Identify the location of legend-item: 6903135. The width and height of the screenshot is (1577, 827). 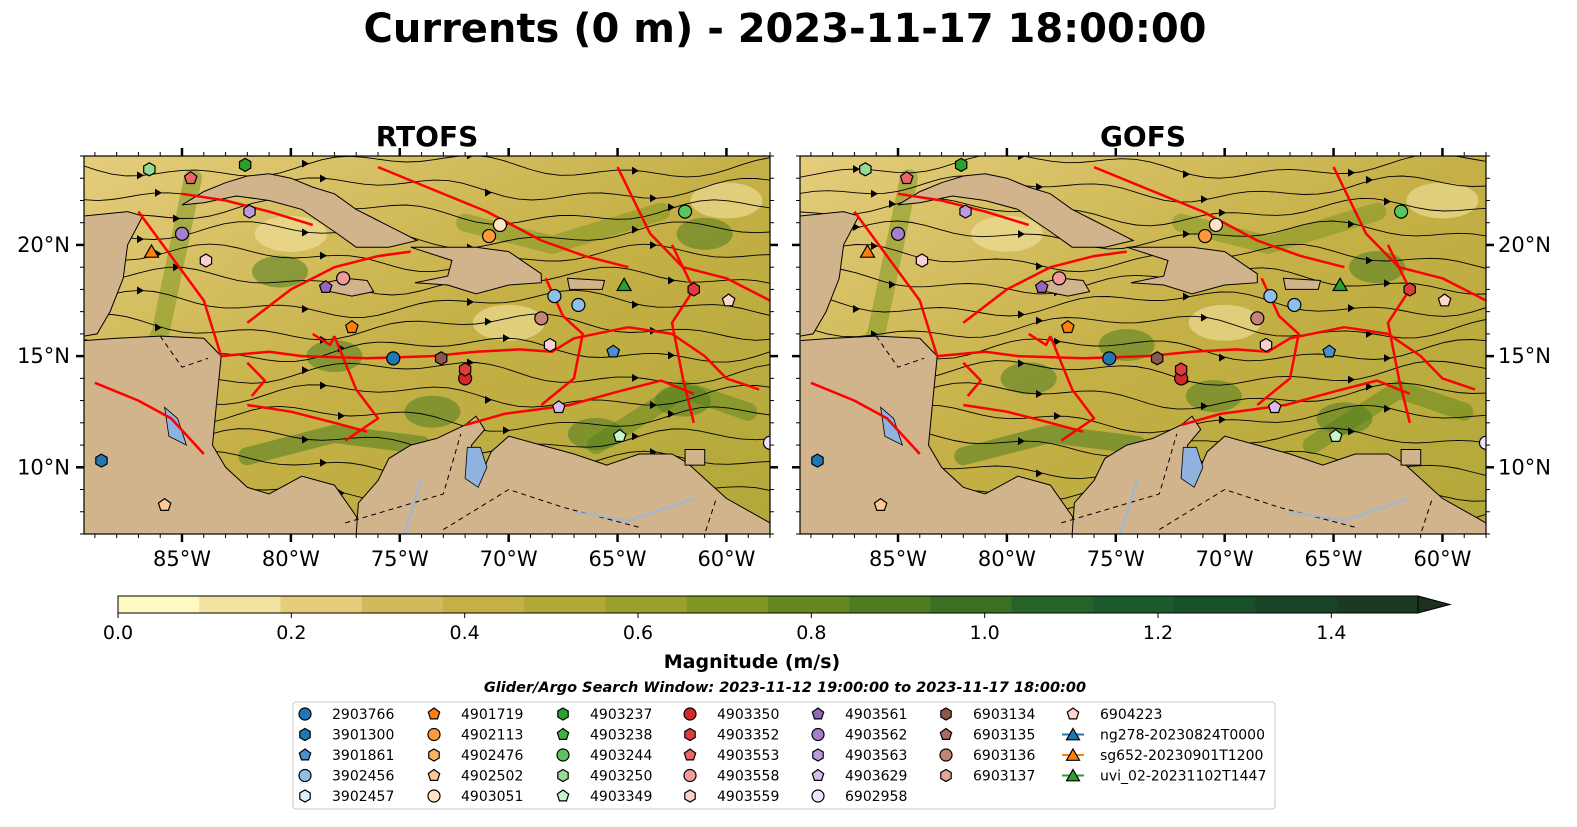
(987, 736).